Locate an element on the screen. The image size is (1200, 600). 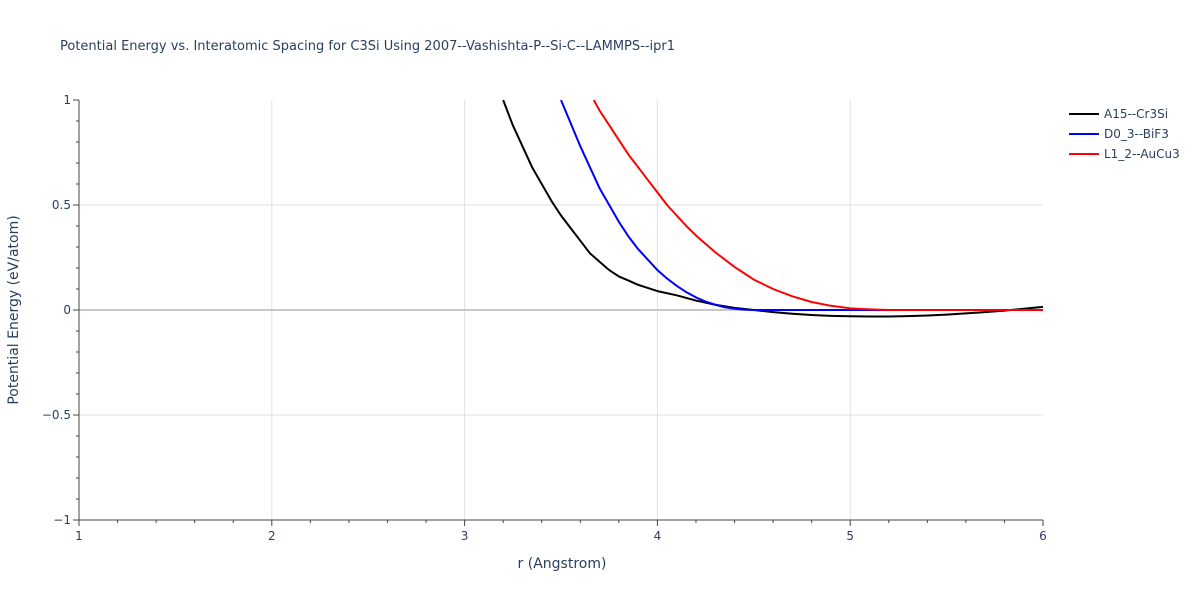
x-ticks: 1 2 3 4 5 6 is located at coordinates (561, 531).